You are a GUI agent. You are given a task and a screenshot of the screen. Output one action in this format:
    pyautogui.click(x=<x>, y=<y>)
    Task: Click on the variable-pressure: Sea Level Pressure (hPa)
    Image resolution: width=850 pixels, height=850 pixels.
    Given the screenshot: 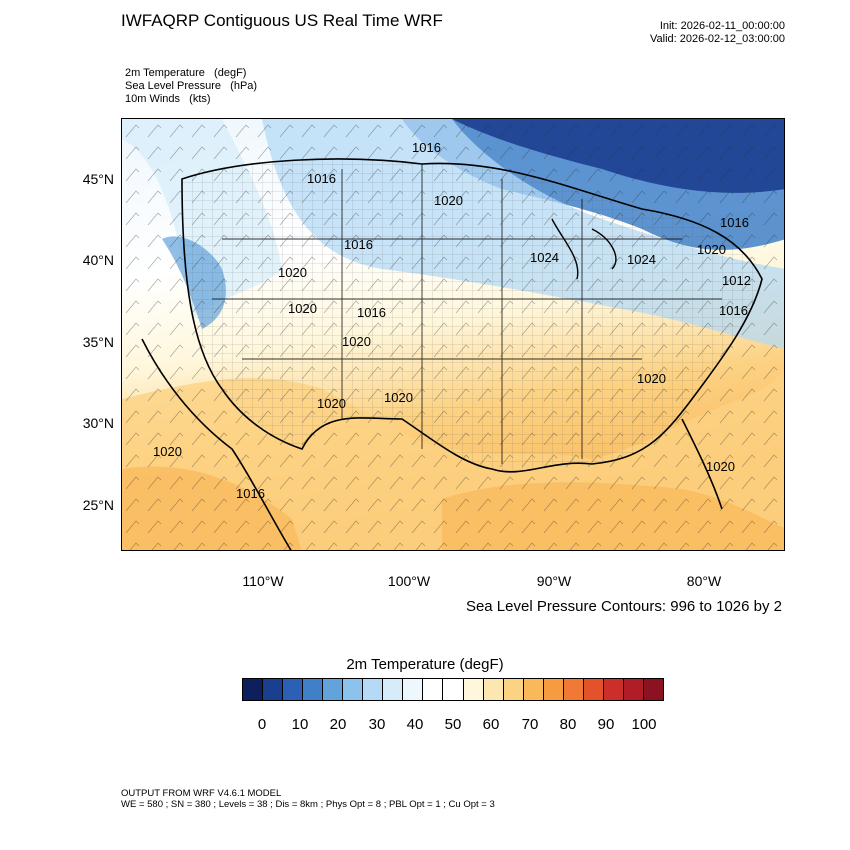 What is the action you would take?
    pyautogui.click(x=191, y=86)
    